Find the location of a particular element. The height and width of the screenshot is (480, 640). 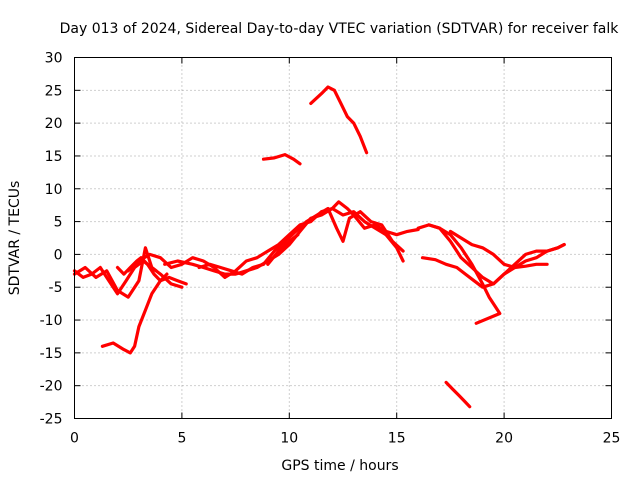

x-tick-label: 10 is located at coordinates (289, 439).